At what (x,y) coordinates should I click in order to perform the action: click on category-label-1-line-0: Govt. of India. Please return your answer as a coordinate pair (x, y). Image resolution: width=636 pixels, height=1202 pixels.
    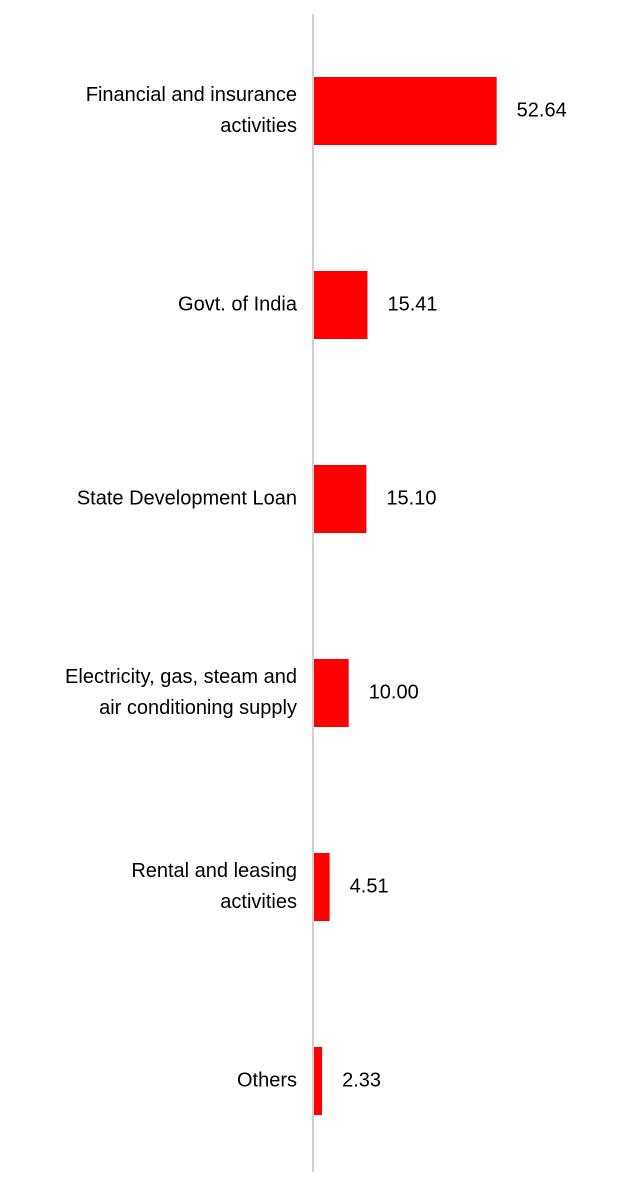
    Looking at the image, I should click on (238, 304).